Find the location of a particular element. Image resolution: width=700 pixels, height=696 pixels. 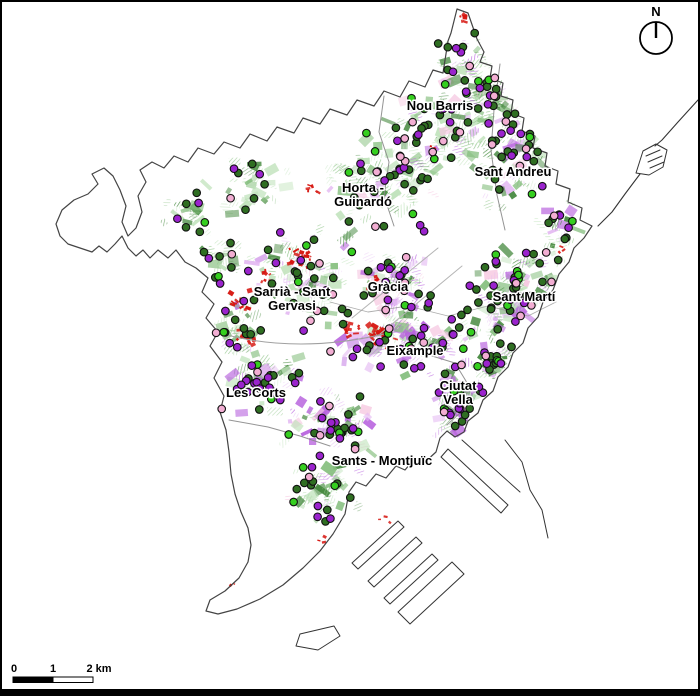

district-label-line: Les Corts is located at coordinates (256, 392).